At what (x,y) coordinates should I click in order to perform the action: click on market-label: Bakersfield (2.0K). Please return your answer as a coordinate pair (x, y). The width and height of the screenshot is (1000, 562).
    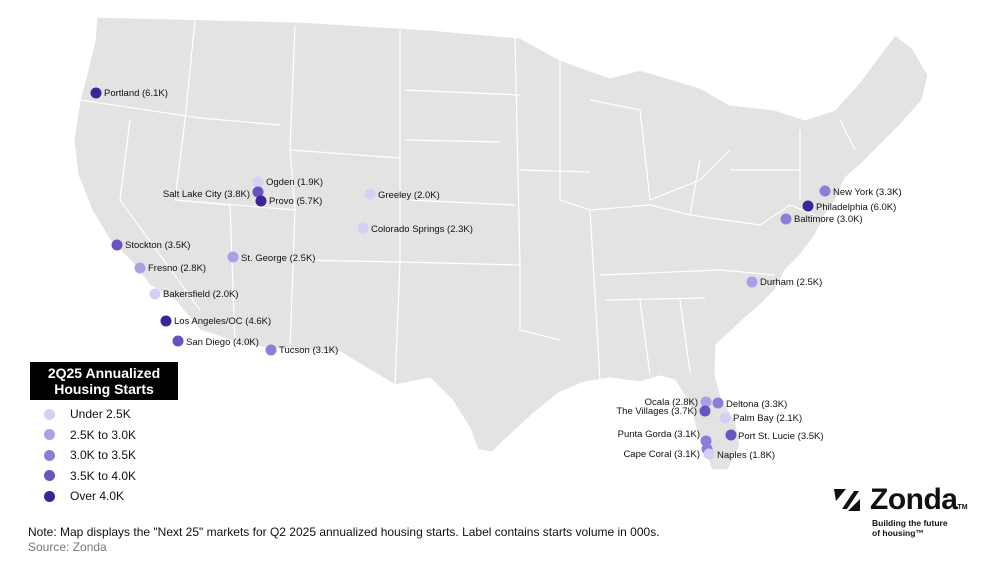
    Looking at the image, I should click on (201, 294).